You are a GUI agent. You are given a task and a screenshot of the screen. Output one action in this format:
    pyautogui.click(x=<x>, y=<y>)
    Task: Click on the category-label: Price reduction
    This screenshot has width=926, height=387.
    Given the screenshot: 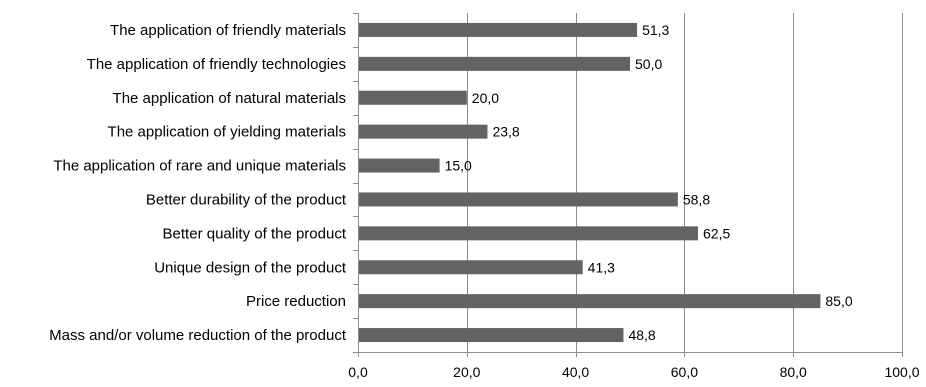 What is the action you would take?
    pyautogui.click(x=296, y=301)
    